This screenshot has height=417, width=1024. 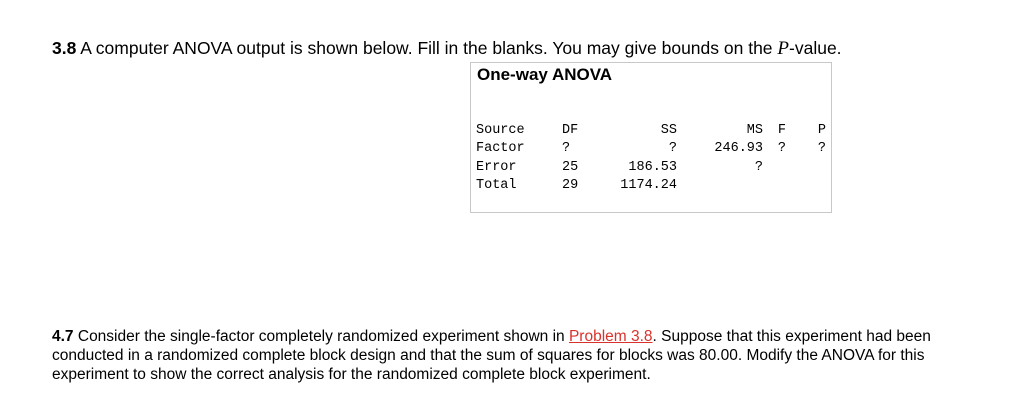 What do you see at coordinates (668, 130) in the screenshot?
I see `column-header: SS` at bounding box center [668, 130].